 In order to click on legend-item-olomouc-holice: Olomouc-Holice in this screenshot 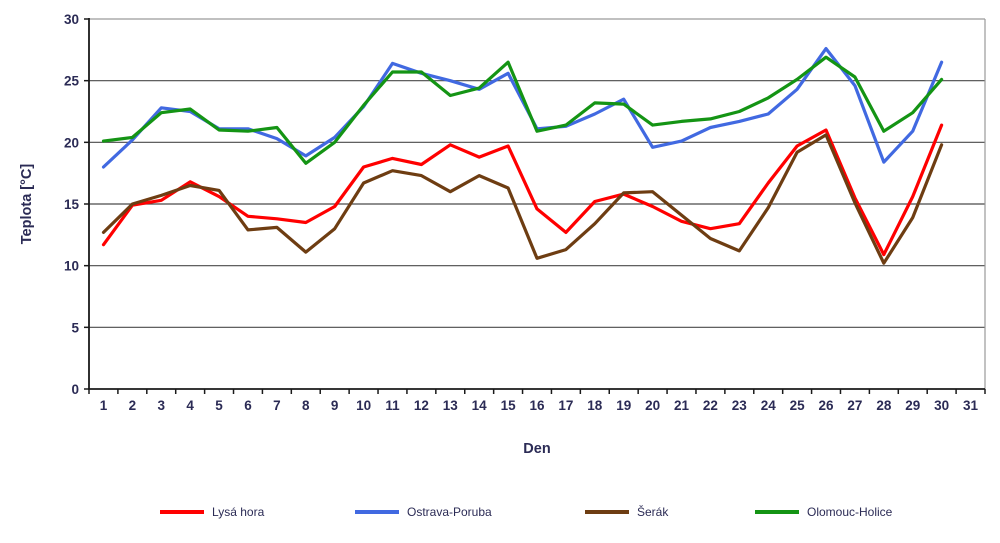, I will do `click(823, 512)`.